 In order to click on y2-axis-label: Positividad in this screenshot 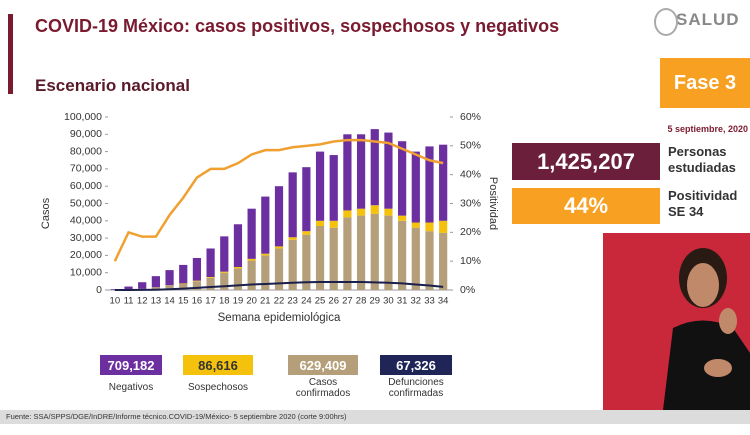, I will do `click(493, 203)`.